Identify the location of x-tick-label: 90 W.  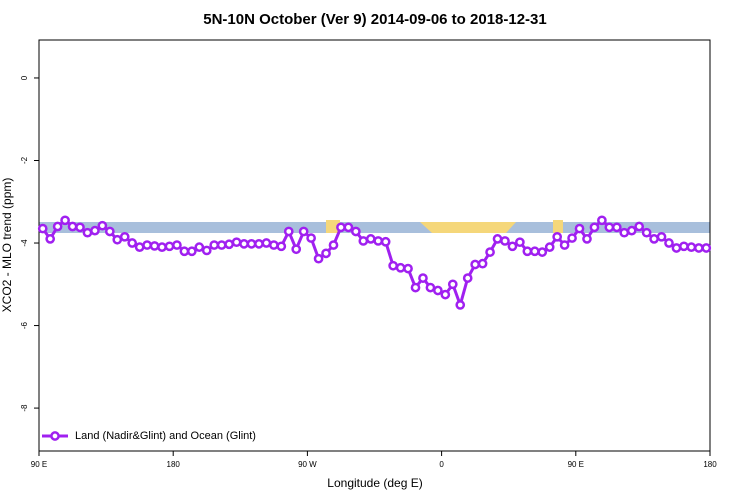
(307, 464).